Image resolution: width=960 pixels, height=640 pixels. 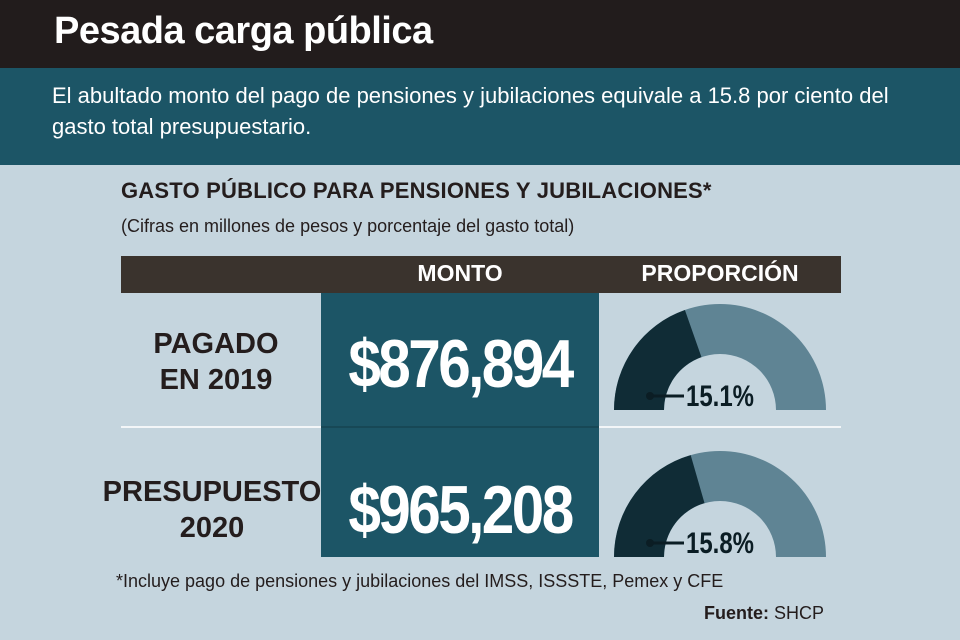 What do you see at coordinates (461, 364) in the screenshot?
I see `monto-value-2019: $876,894` at bounding box center [461, 364].